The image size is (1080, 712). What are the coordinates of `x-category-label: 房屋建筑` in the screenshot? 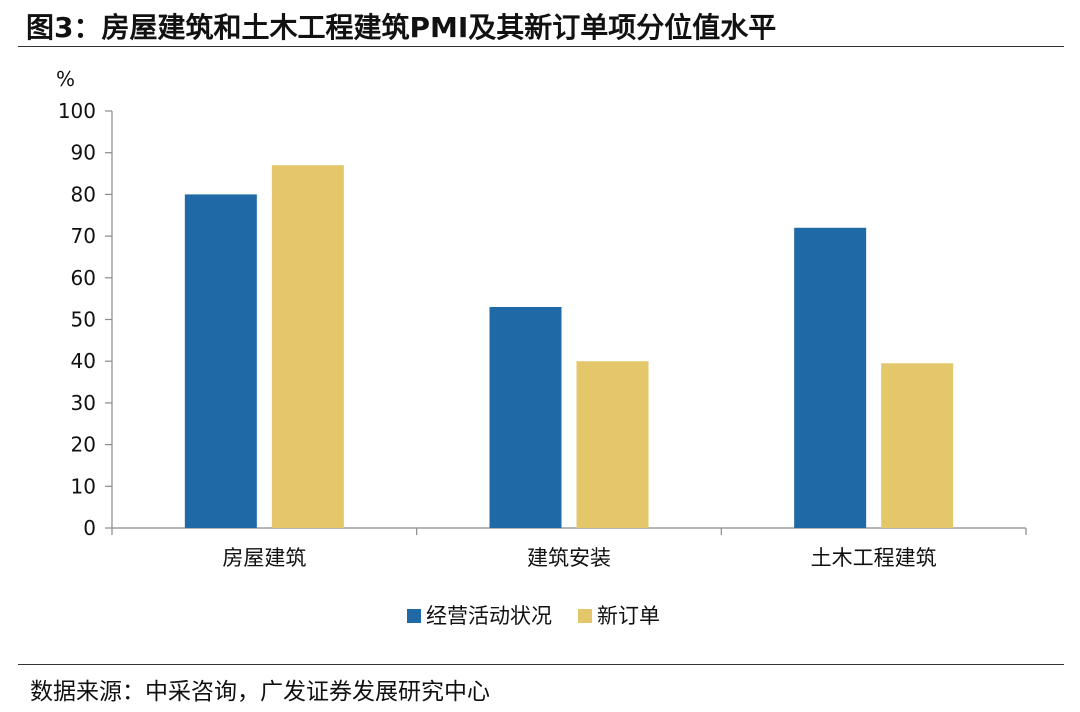 It's located at (264, 558).